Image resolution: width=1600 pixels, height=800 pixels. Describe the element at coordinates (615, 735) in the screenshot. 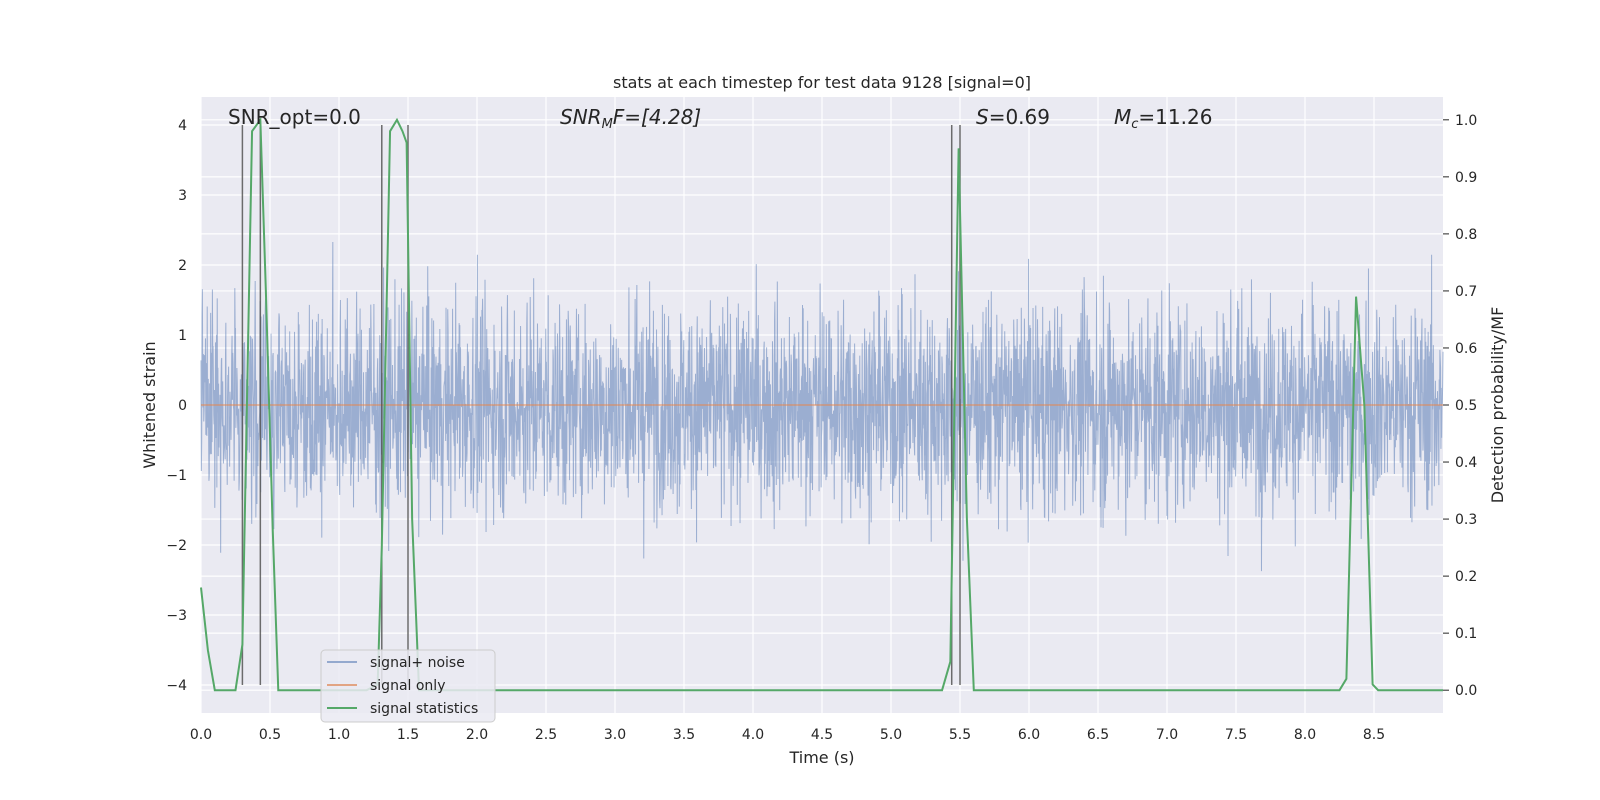

I see `x-tick-label: 3.0` at that location.